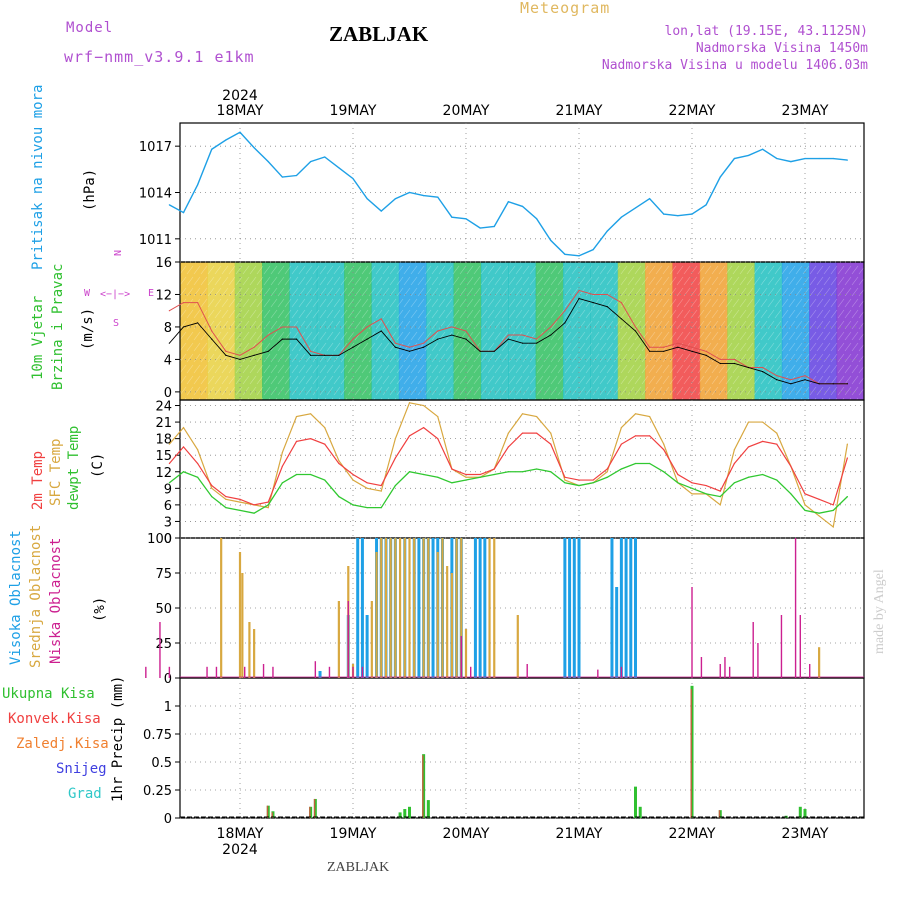 The height and width of the screenshot is (900, 900). I want to click on day-label-bottom: 21MAY, so click(579, 834).